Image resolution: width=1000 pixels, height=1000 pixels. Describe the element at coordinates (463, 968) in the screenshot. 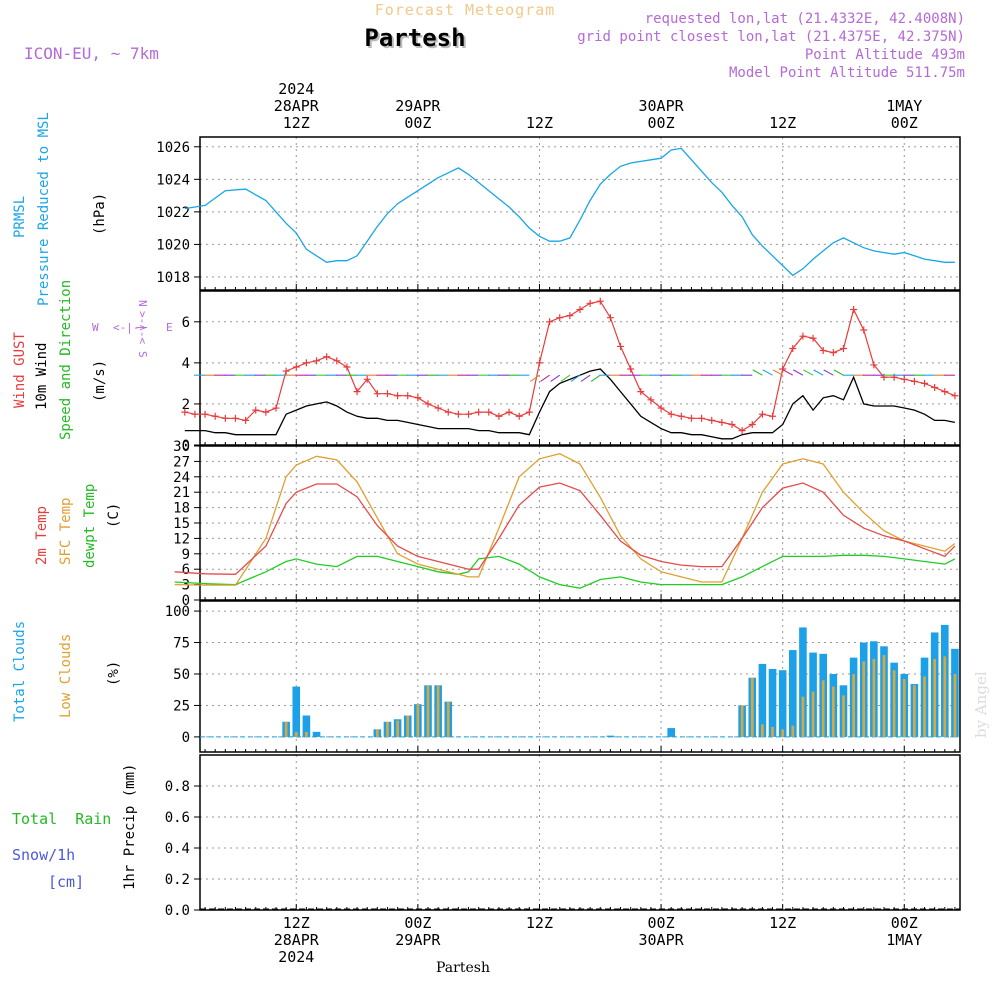

I see `footer-location: Partesh` at that location.